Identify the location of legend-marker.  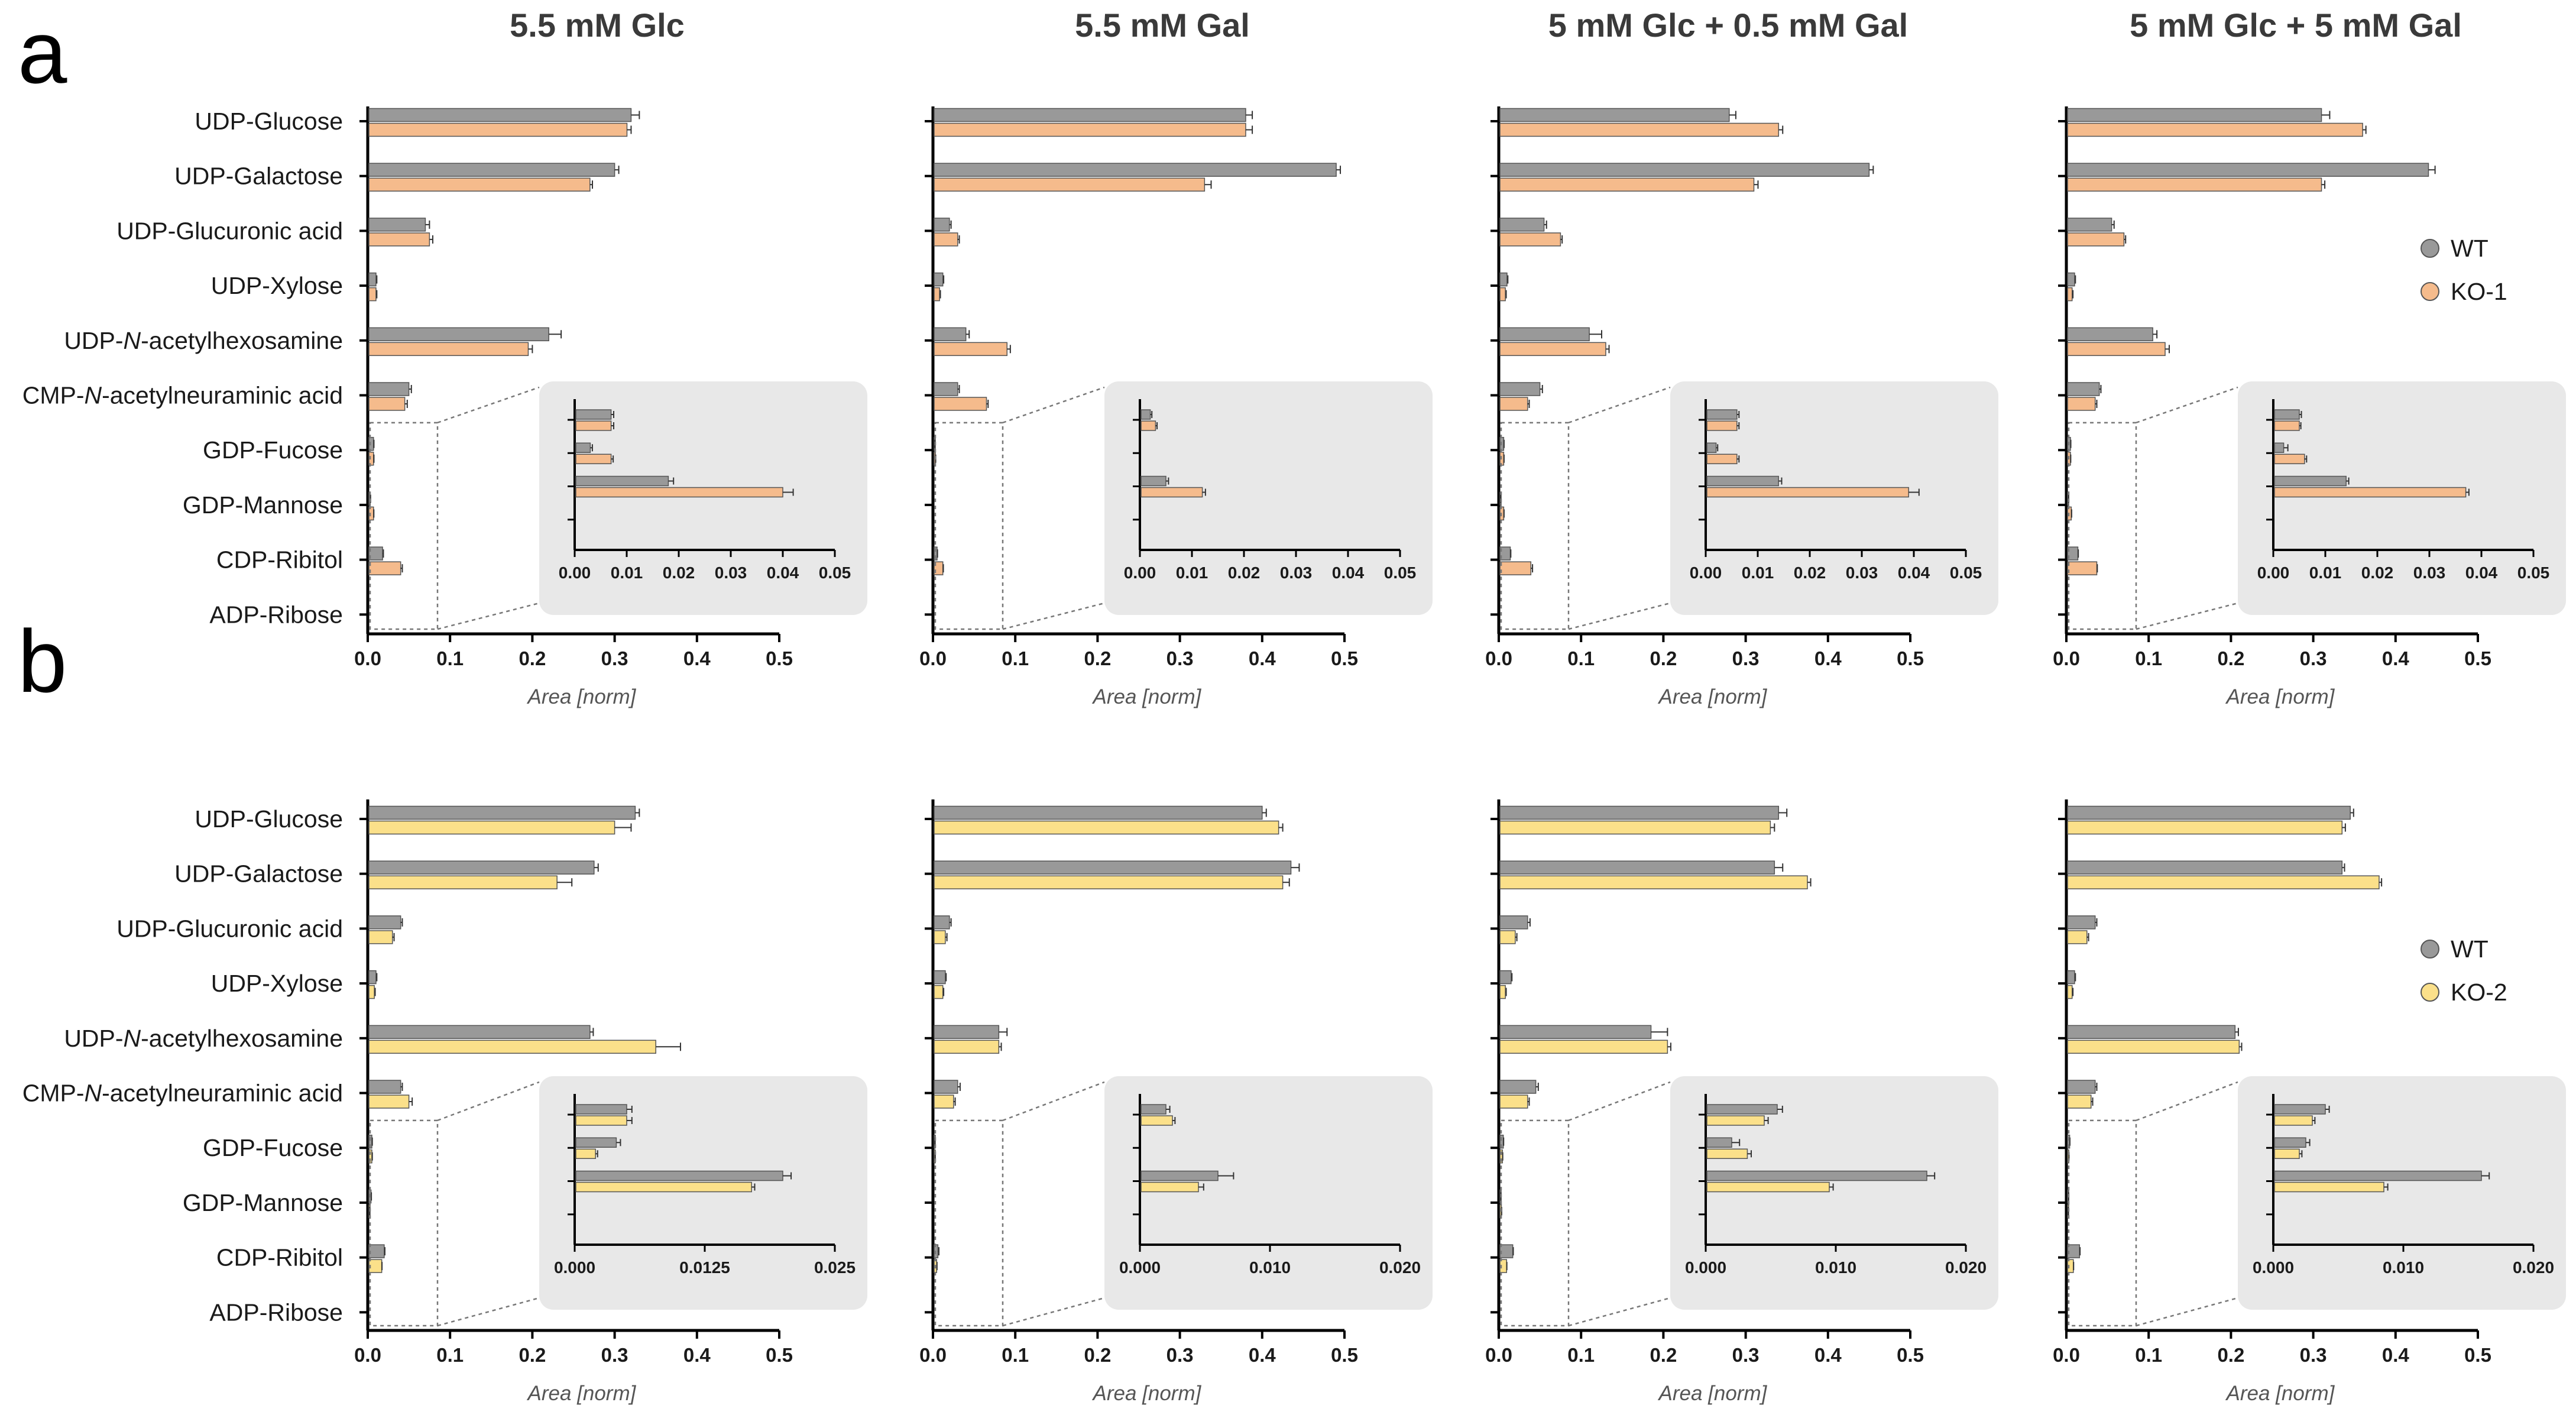
(2430, 950).